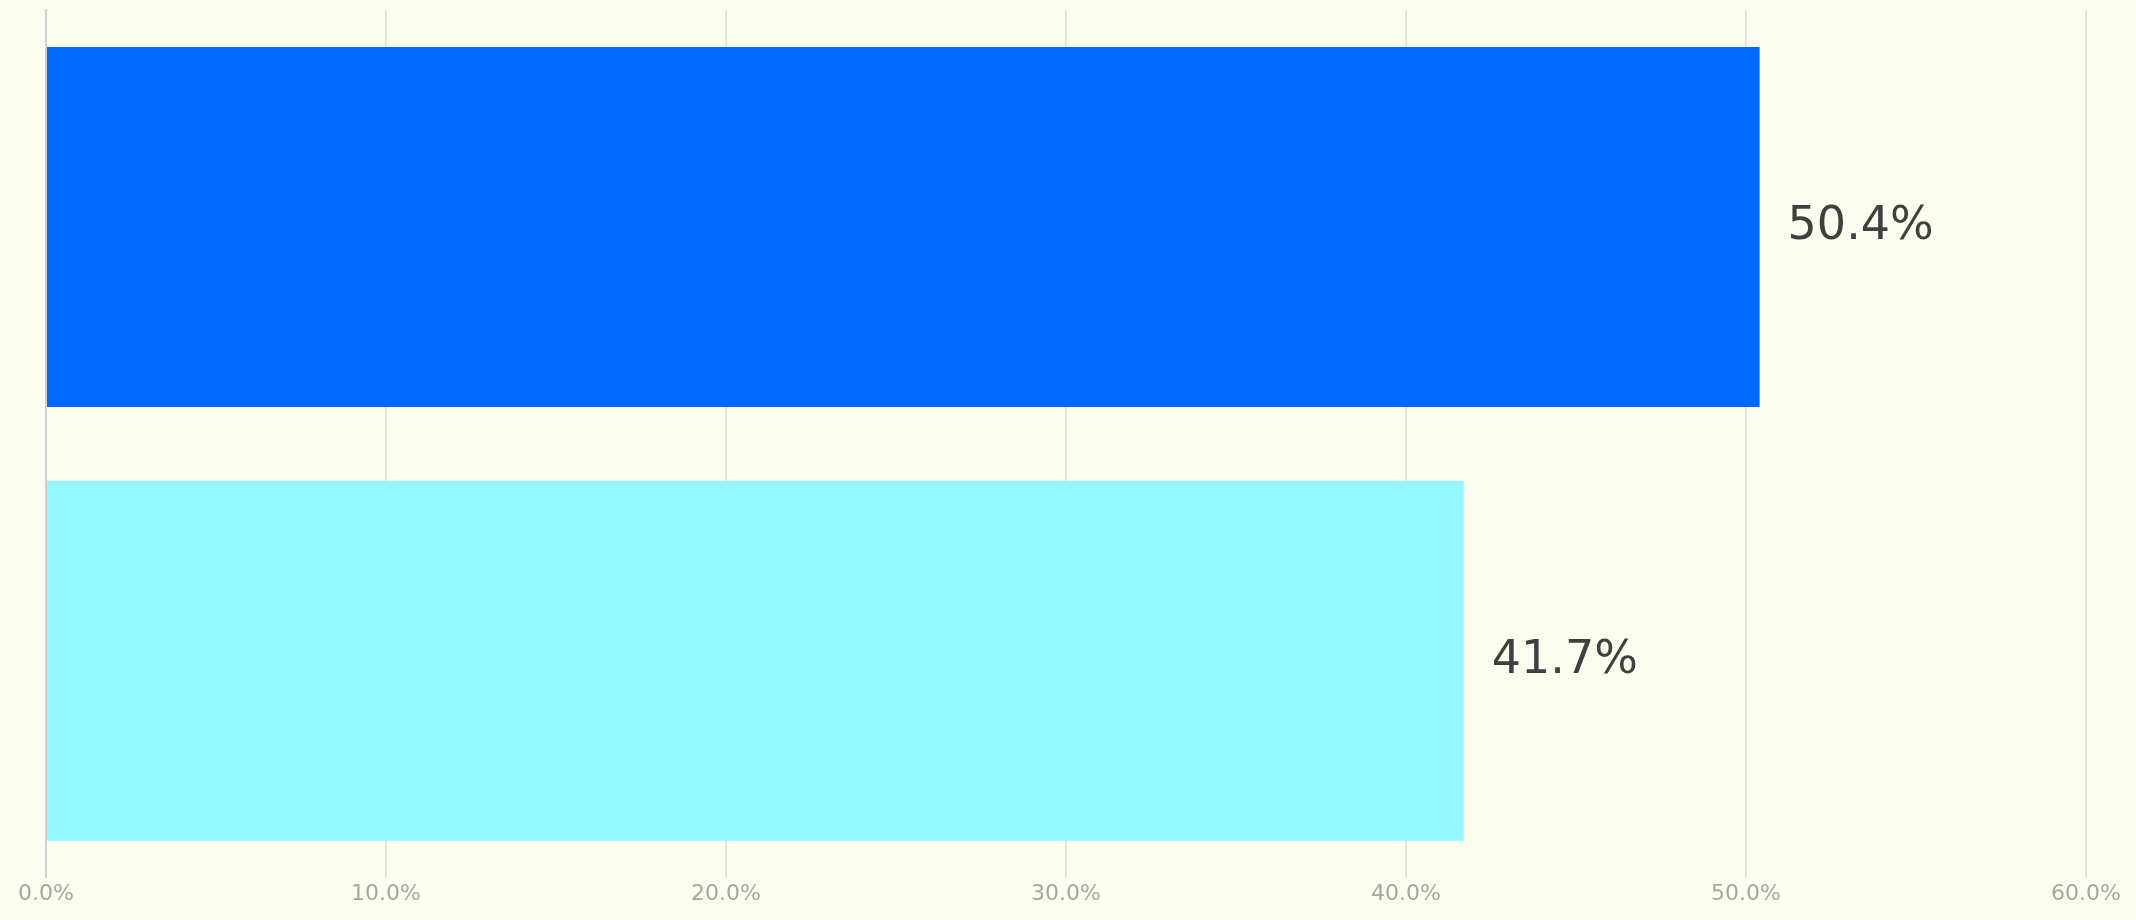  Describe the element at coordinates (1746, 892) in the screenshot. I see `x-tick-label: 50.0%` at that location.